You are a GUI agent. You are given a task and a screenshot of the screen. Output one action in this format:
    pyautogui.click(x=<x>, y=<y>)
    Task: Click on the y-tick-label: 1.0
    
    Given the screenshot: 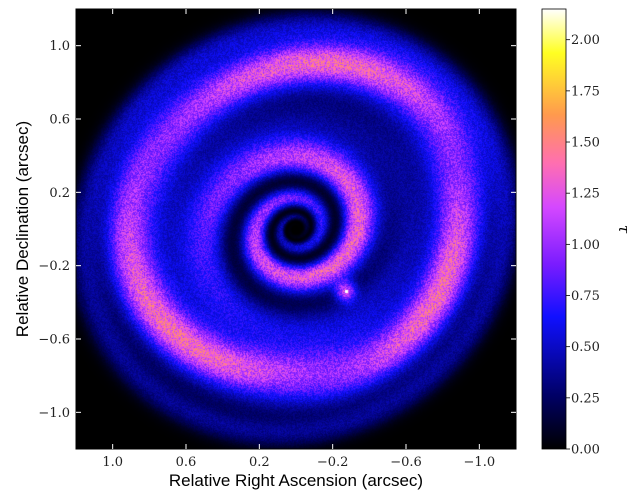 What is the action you would take?
    pyautogui.click(x=59, y=46)
    